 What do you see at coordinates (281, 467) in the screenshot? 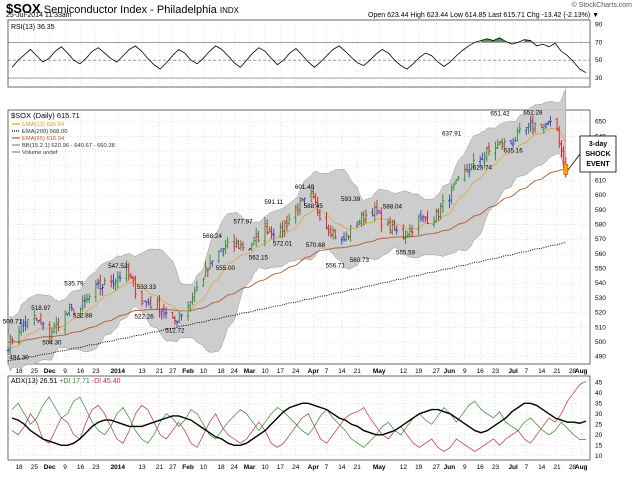
I see `x-tick-label: 17` at bounding box center [281, 467].